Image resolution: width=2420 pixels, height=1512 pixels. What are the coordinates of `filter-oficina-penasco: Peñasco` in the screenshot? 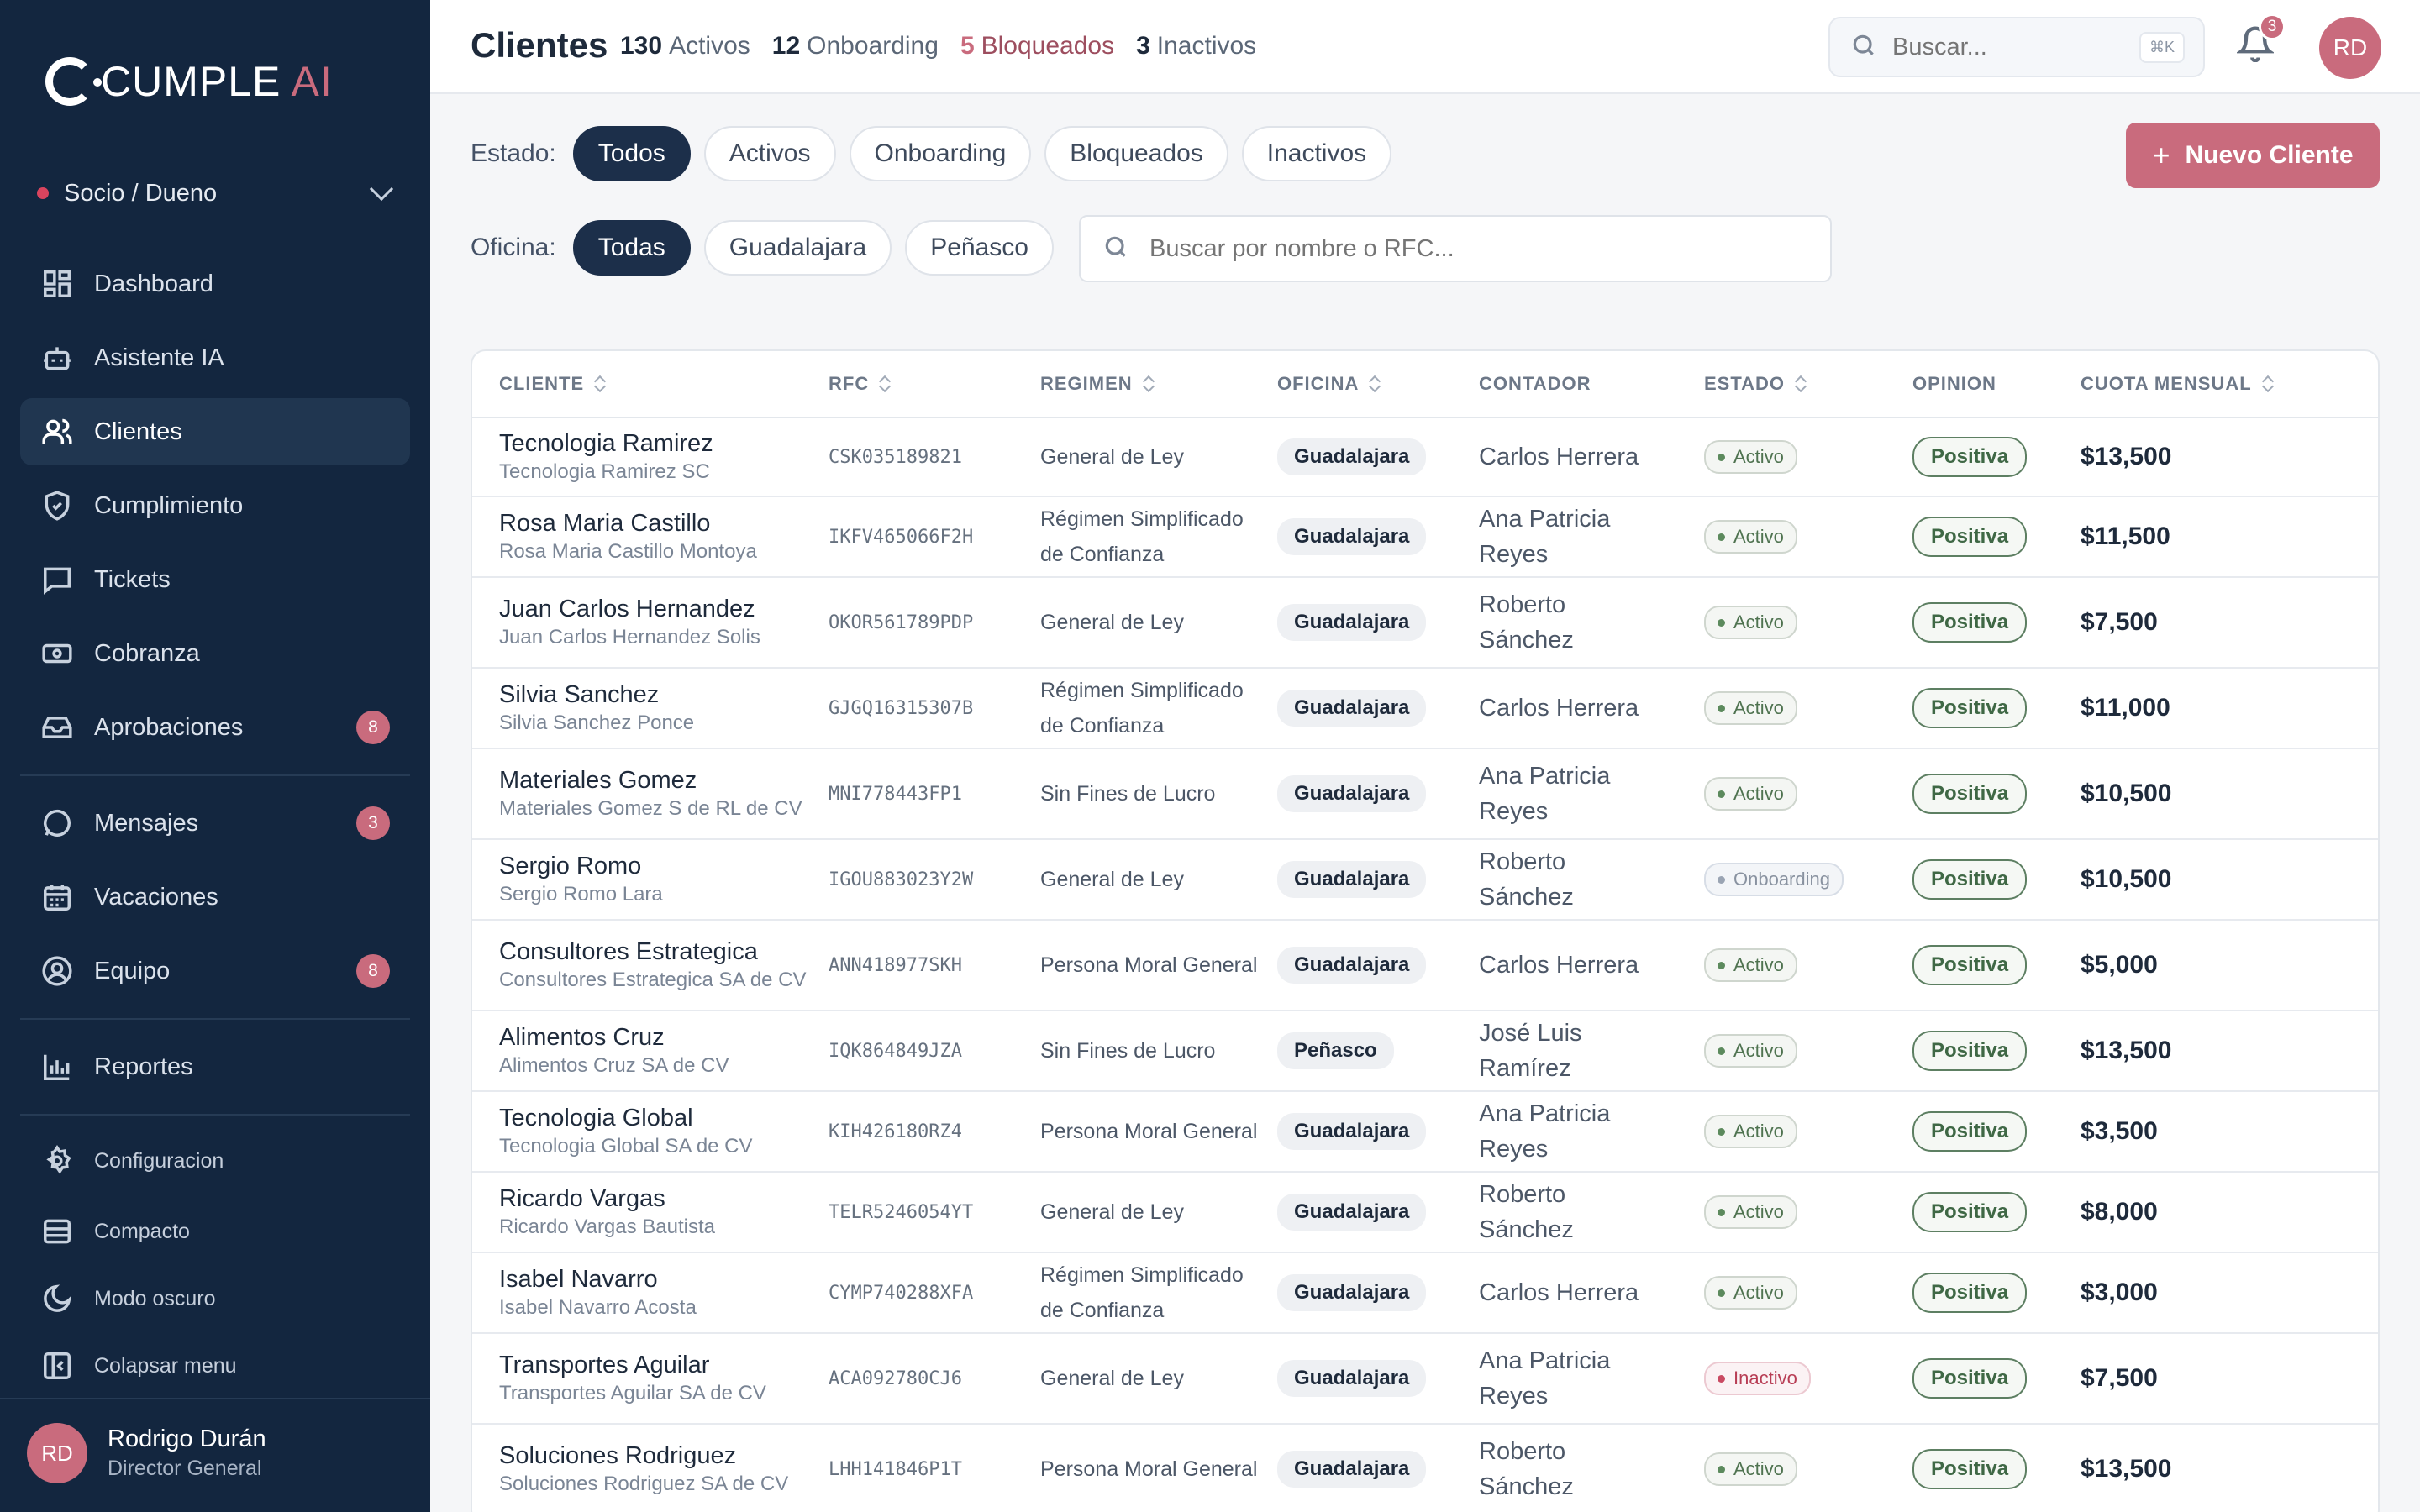 It's located at (980, 248).